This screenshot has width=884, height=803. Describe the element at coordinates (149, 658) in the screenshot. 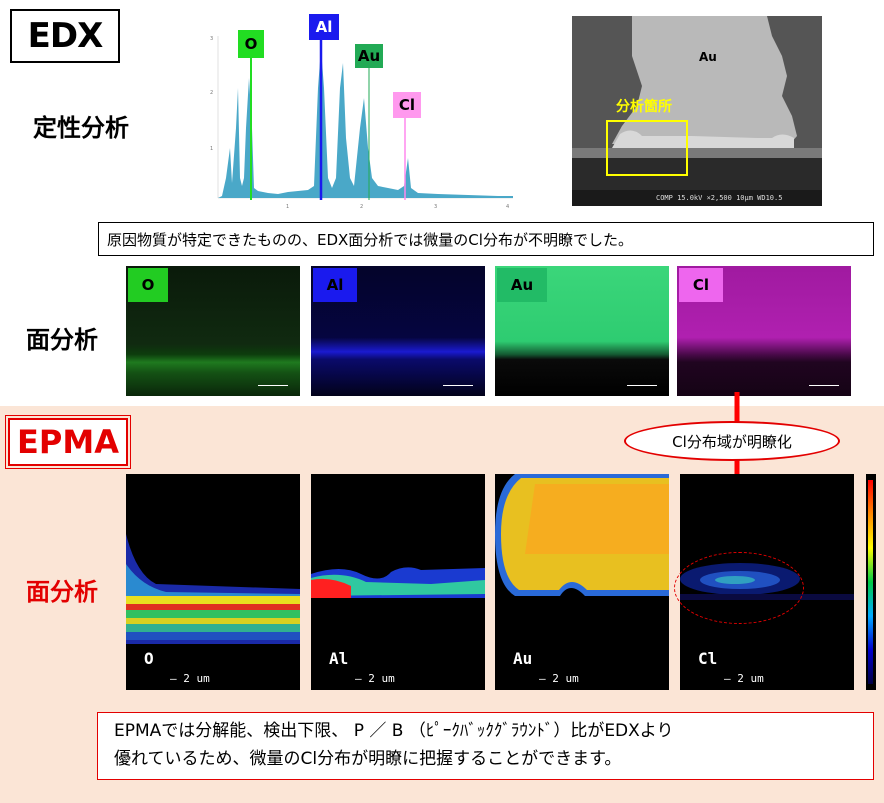

I see `epma-map-label-o: O` at that location.